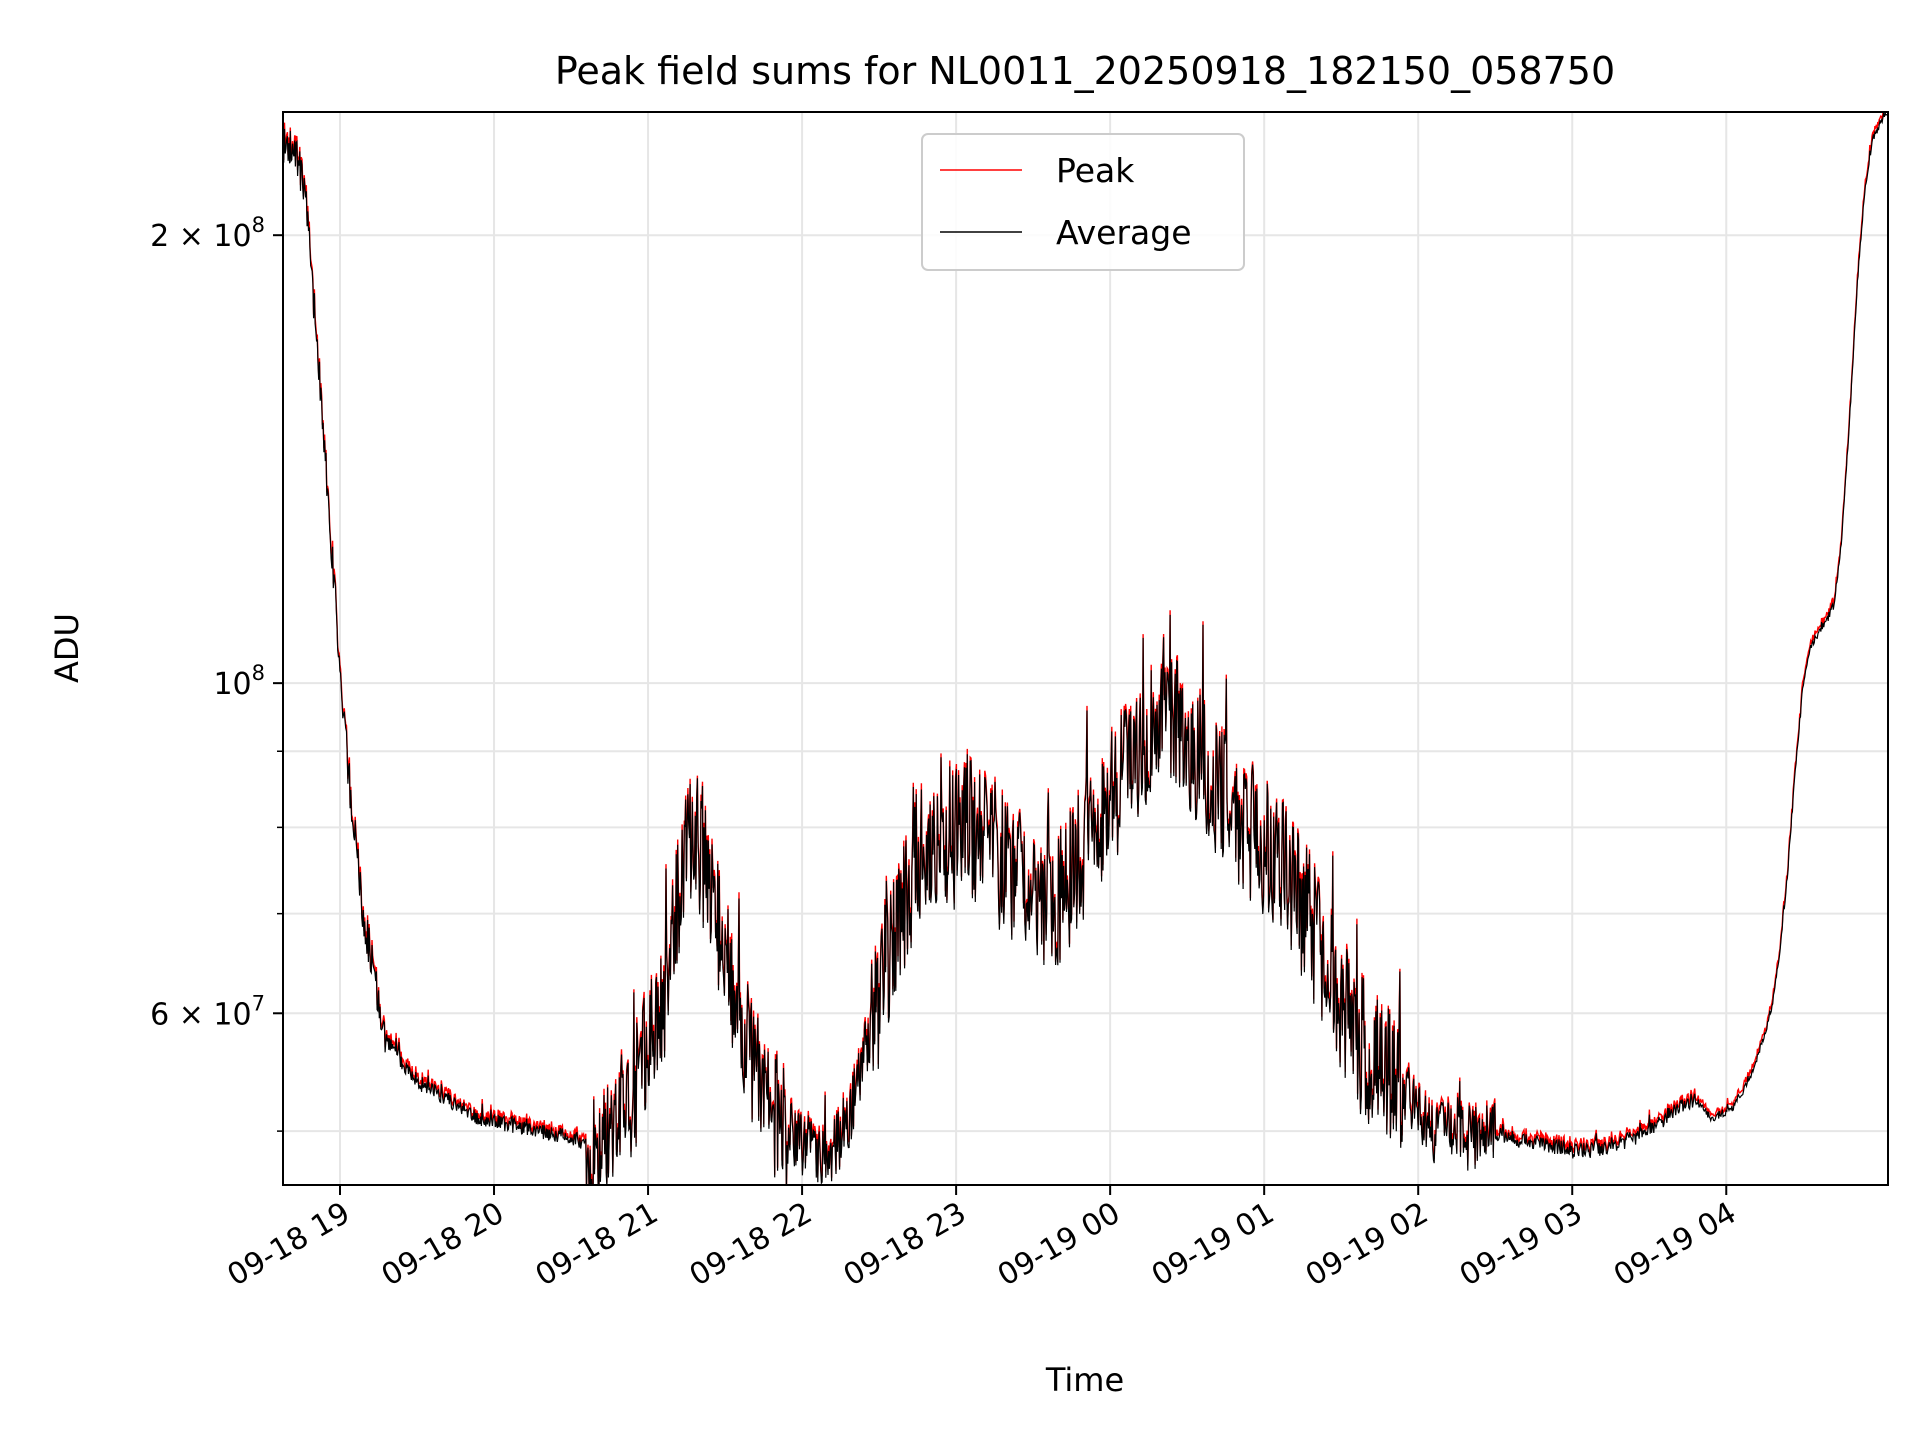 The image size is (1920, 1440). What do you see at coordinates (207, 1011) in the screenshot?
I see `y-tick-label: 6 × 107` at bounding box center [207, 1011].